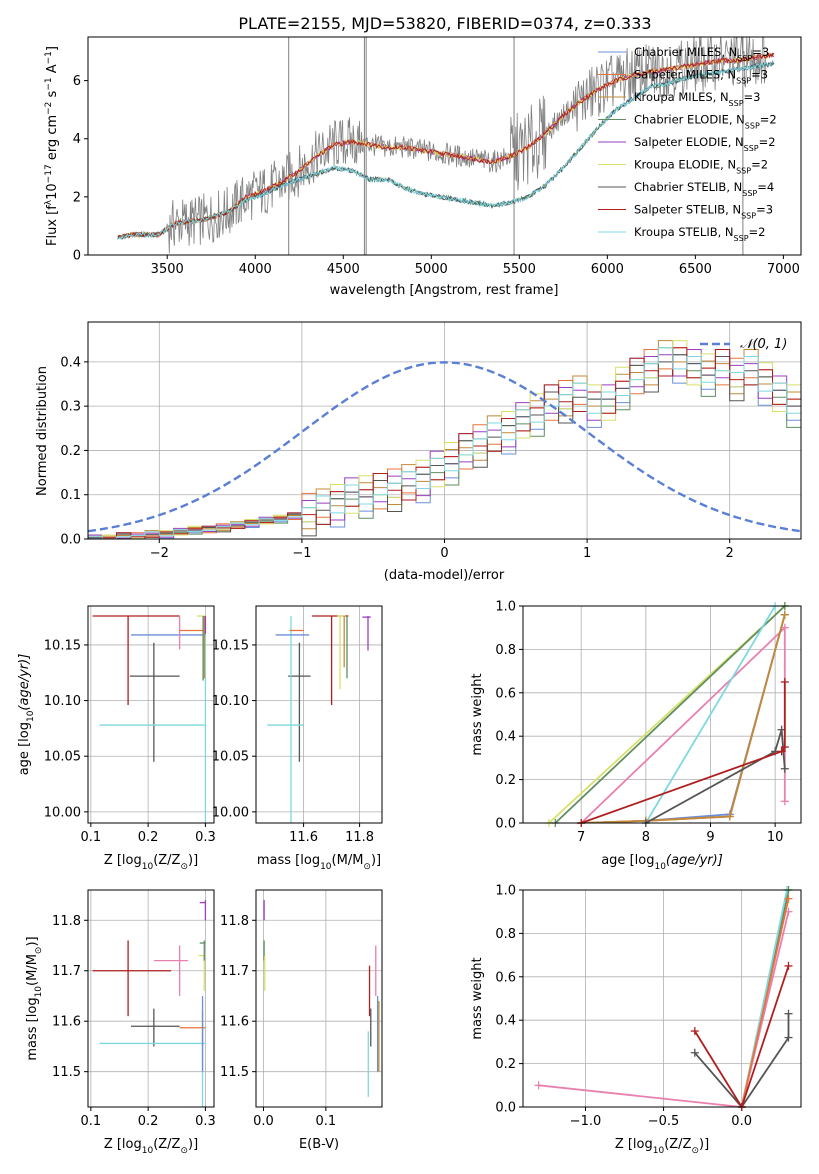  Describe the element at coordinates (205, 837) in the screenshot. I see `x-tick-label: 0.3` at that location.